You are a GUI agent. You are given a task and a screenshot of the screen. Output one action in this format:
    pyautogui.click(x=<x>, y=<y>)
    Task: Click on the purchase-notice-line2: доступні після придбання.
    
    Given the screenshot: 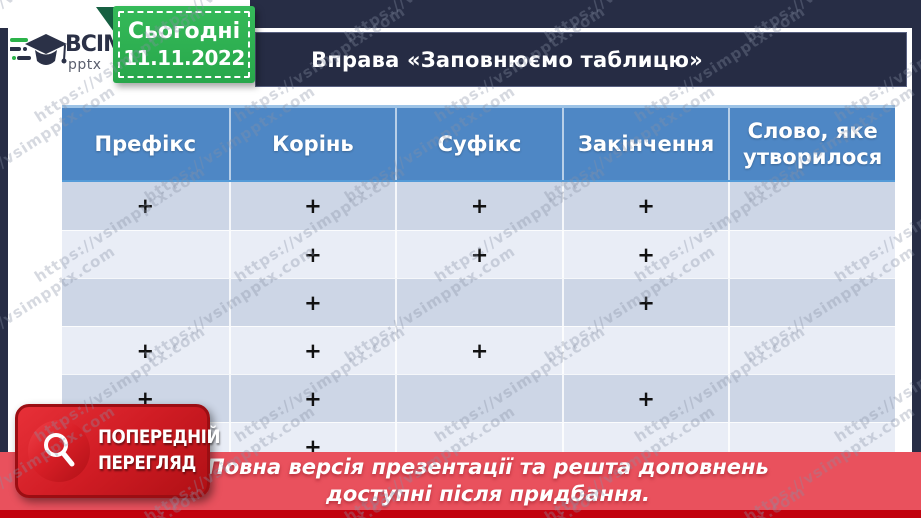 What is the action you would take?
    pyautogui.click(x=488, y=494)
    